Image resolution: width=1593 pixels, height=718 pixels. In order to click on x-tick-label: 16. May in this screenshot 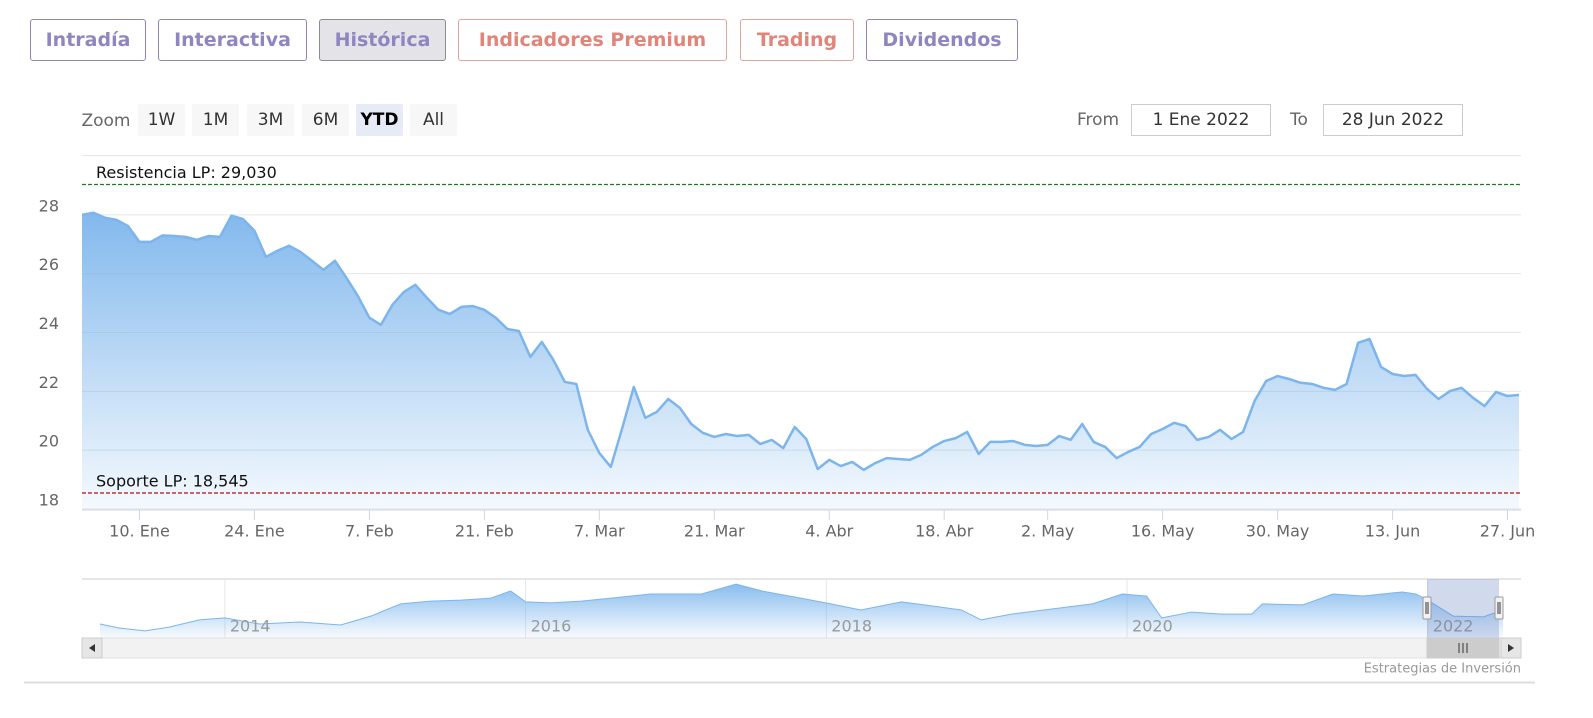, I will do `click(1163, 531)`.